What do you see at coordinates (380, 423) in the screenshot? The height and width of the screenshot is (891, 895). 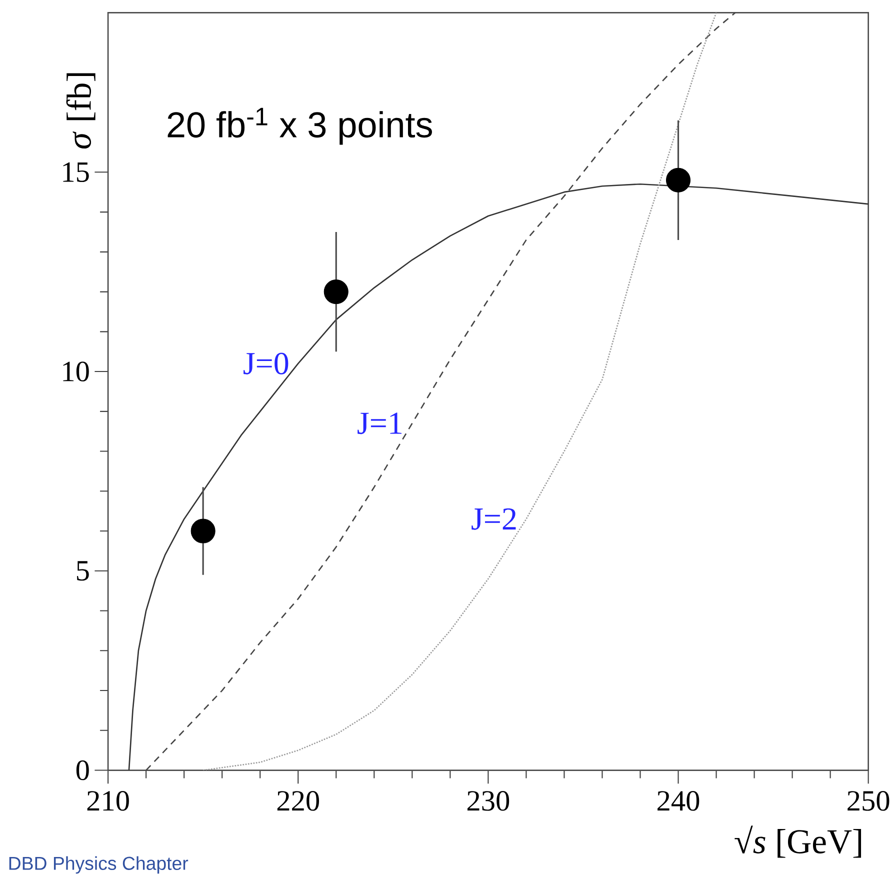 I see `series-label: J=1` at bounding box center [380, 423].